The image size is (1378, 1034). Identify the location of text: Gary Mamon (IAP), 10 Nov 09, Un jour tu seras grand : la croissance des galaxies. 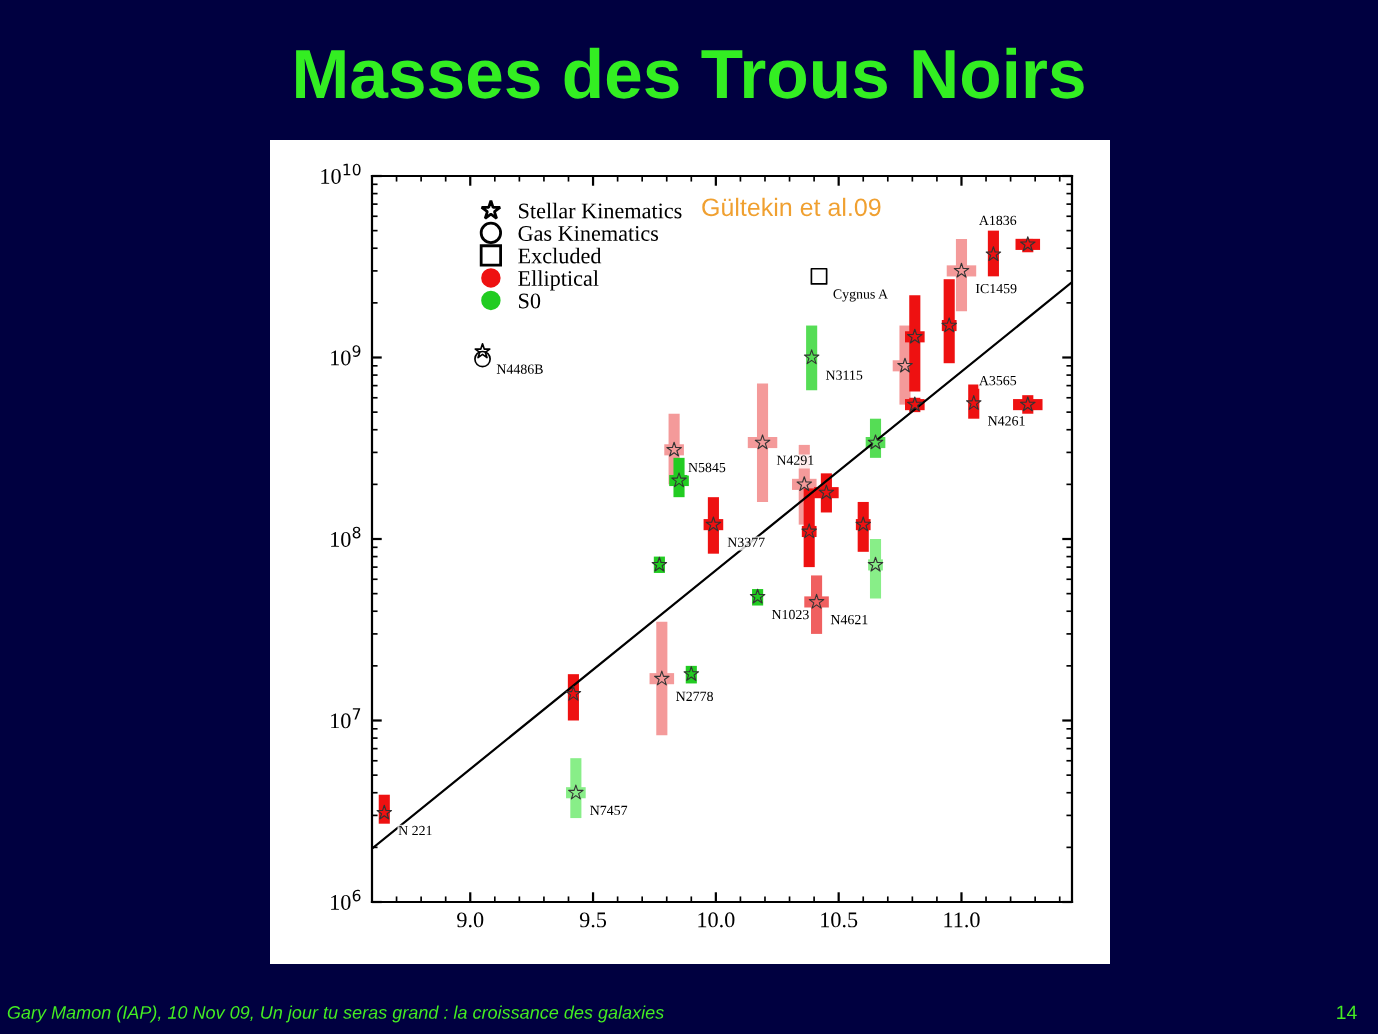
(335, 1014).